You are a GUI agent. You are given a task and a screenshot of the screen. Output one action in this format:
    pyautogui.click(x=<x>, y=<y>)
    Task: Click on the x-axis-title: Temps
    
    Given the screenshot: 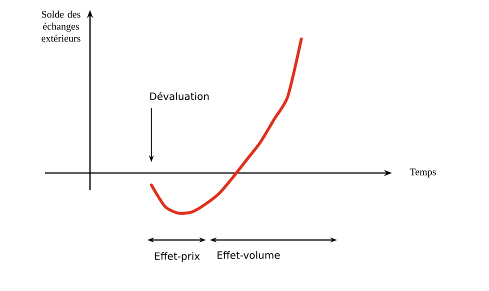 What is the action you would take?
    pyautogui.click(x=423, y=173)
    